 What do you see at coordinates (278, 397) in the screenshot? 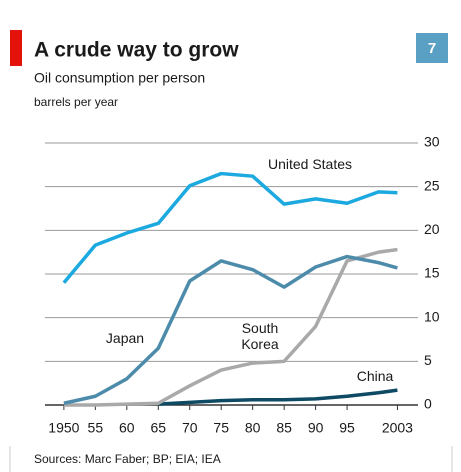
I see `line` at bounding box center [278, 397].